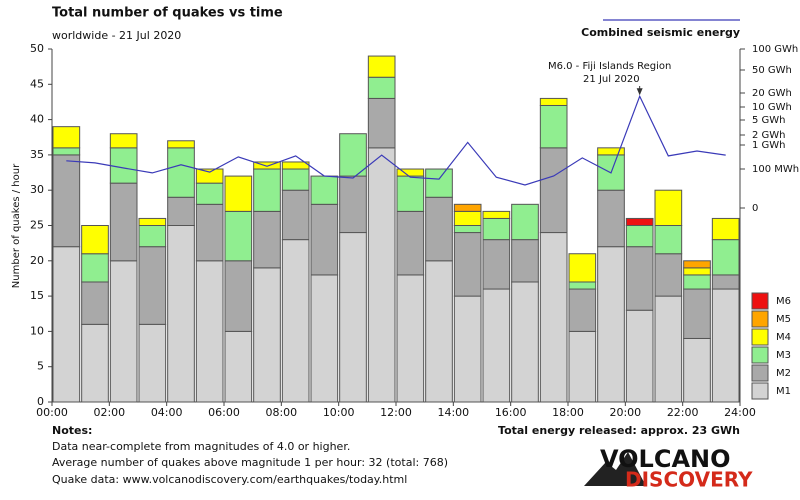  I want to click on legend-label: M4, so click(783, 337).